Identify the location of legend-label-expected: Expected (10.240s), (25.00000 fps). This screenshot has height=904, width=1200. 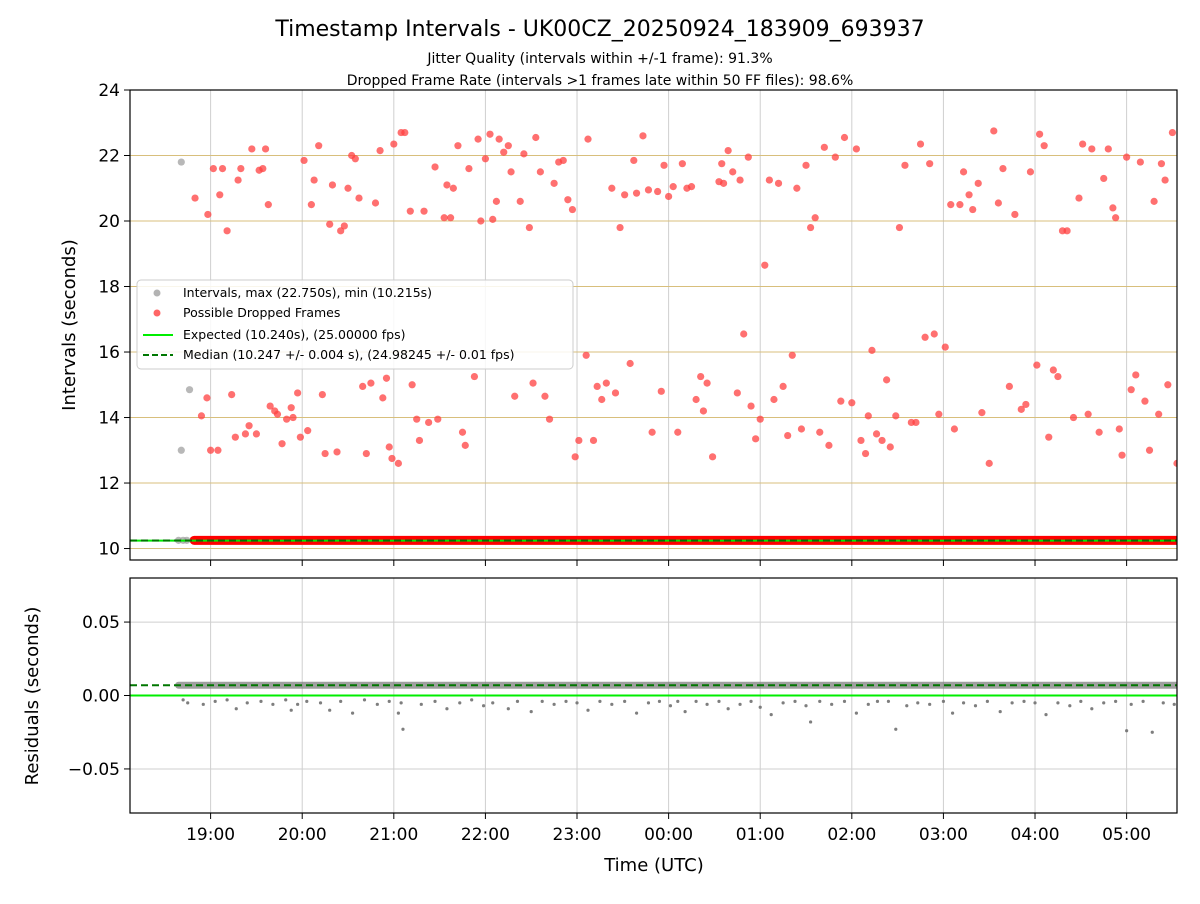
(294, 334).